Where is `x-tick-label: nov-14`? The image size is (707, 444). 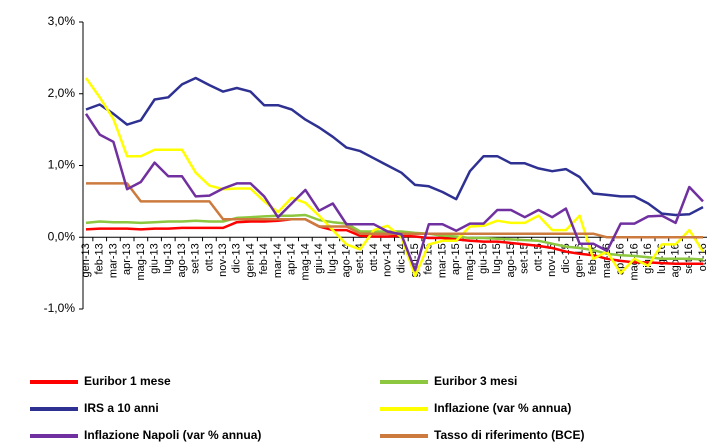 x-tick-label: nov-14 is located at coordinates (388, 260).